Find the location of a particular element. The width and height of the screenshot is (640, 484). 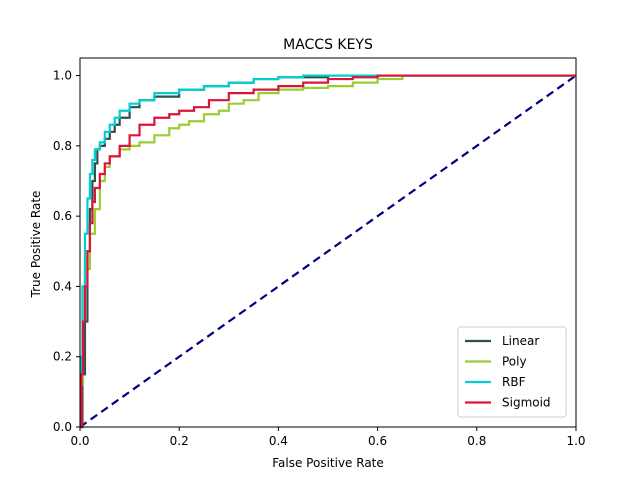

x-tick-label: 0.8 is located at coordinates (476, 441).